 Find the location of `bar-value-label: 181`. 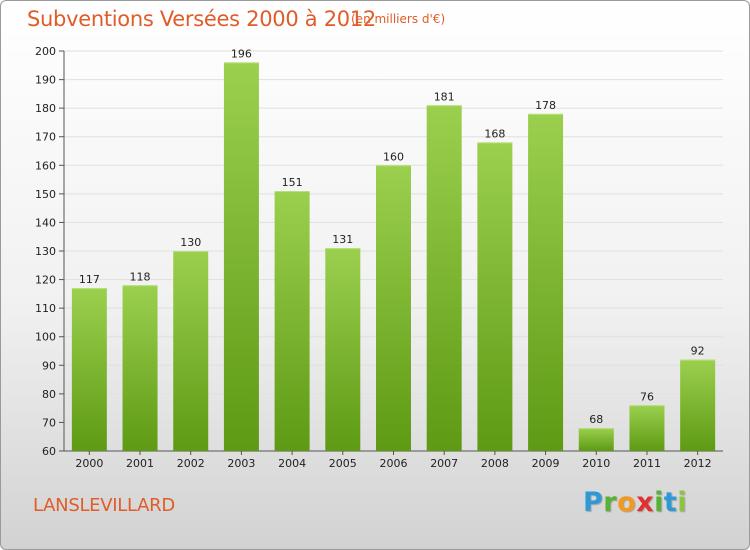

bar-value-label: 181 is located at coordinates (444, 96).